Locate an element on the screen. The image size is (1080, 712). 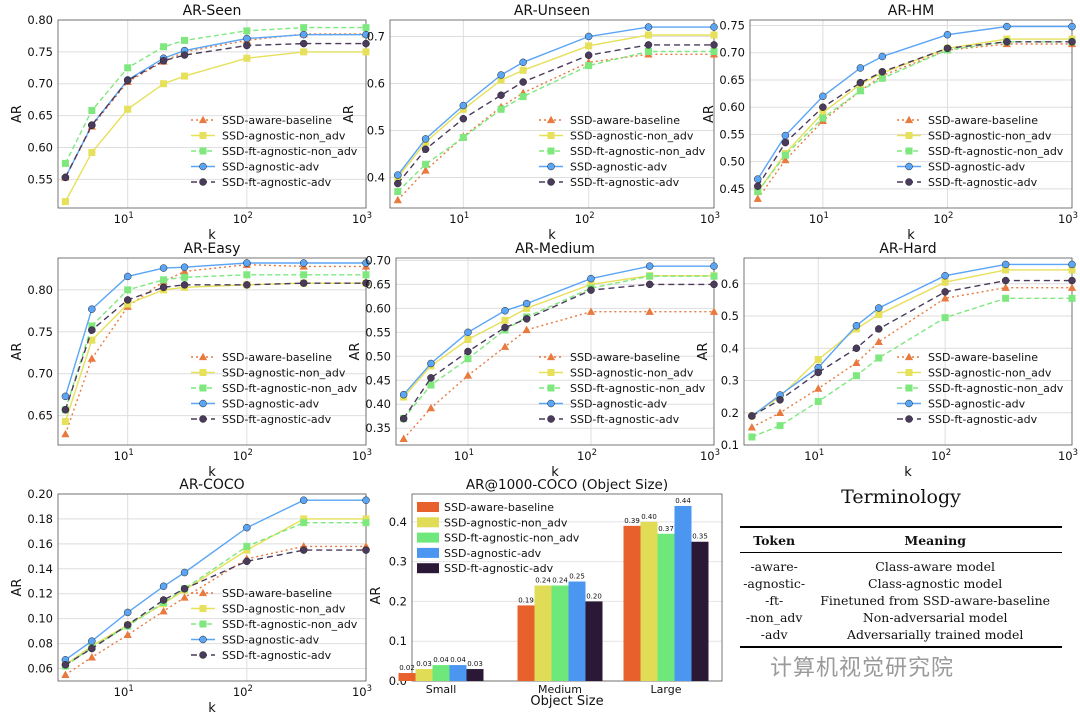
legend-label: SSD-ft-agnostic-adv is located at coordinates (499, 568).